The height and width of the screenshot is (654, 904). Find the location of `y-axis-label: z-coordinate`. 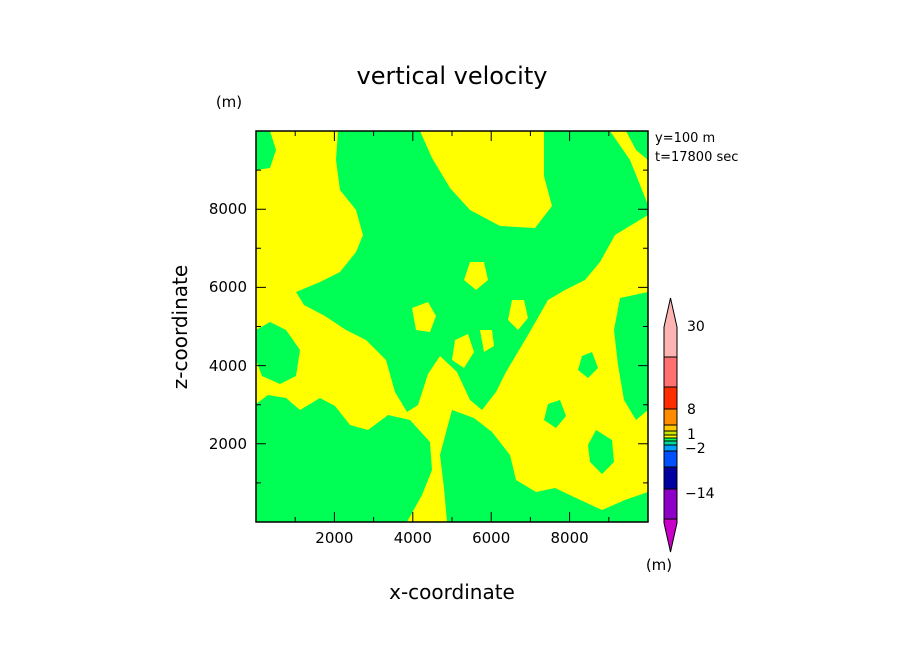

y-axis-label: z-coordinate is located at coordinates (180, 327).